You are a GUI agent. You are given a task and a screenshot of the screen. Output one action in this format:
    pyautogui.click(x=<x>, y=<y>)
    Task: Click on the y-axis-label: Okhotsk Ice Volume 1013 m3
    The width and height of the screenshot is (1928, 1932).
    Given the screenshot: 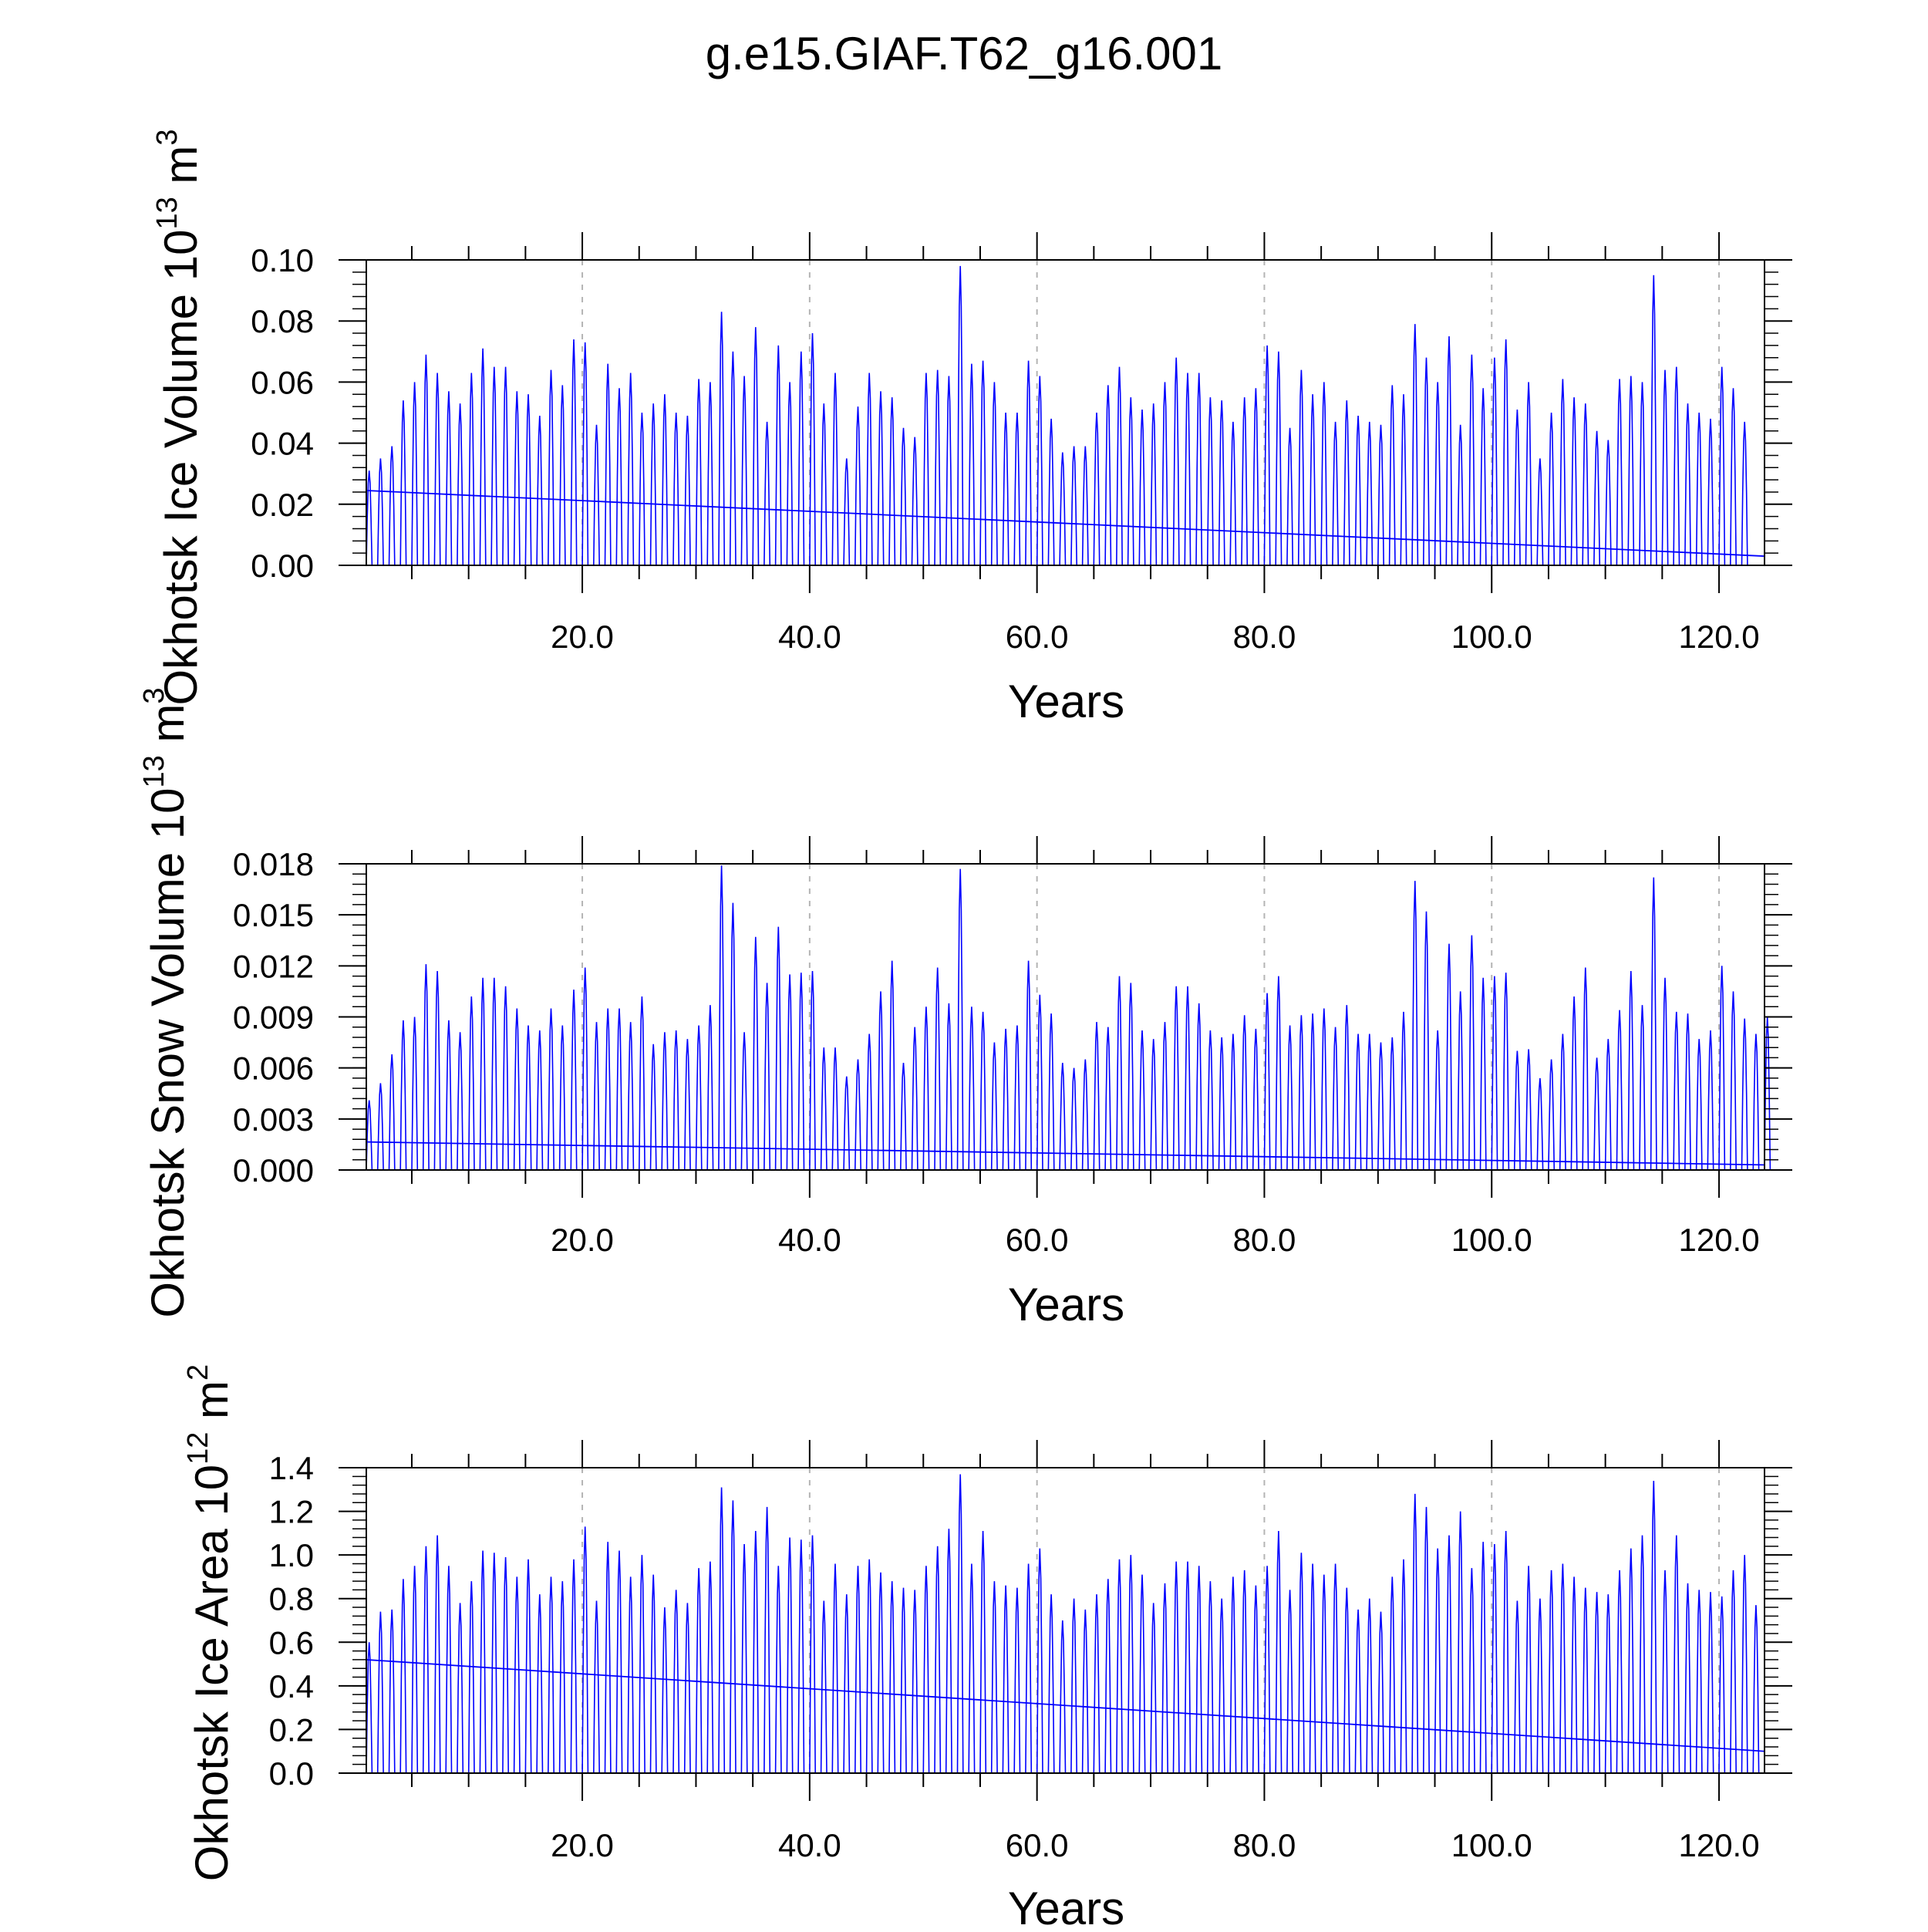 What is the action you would take?
    pyautogui.click(x=179, y=417)
    